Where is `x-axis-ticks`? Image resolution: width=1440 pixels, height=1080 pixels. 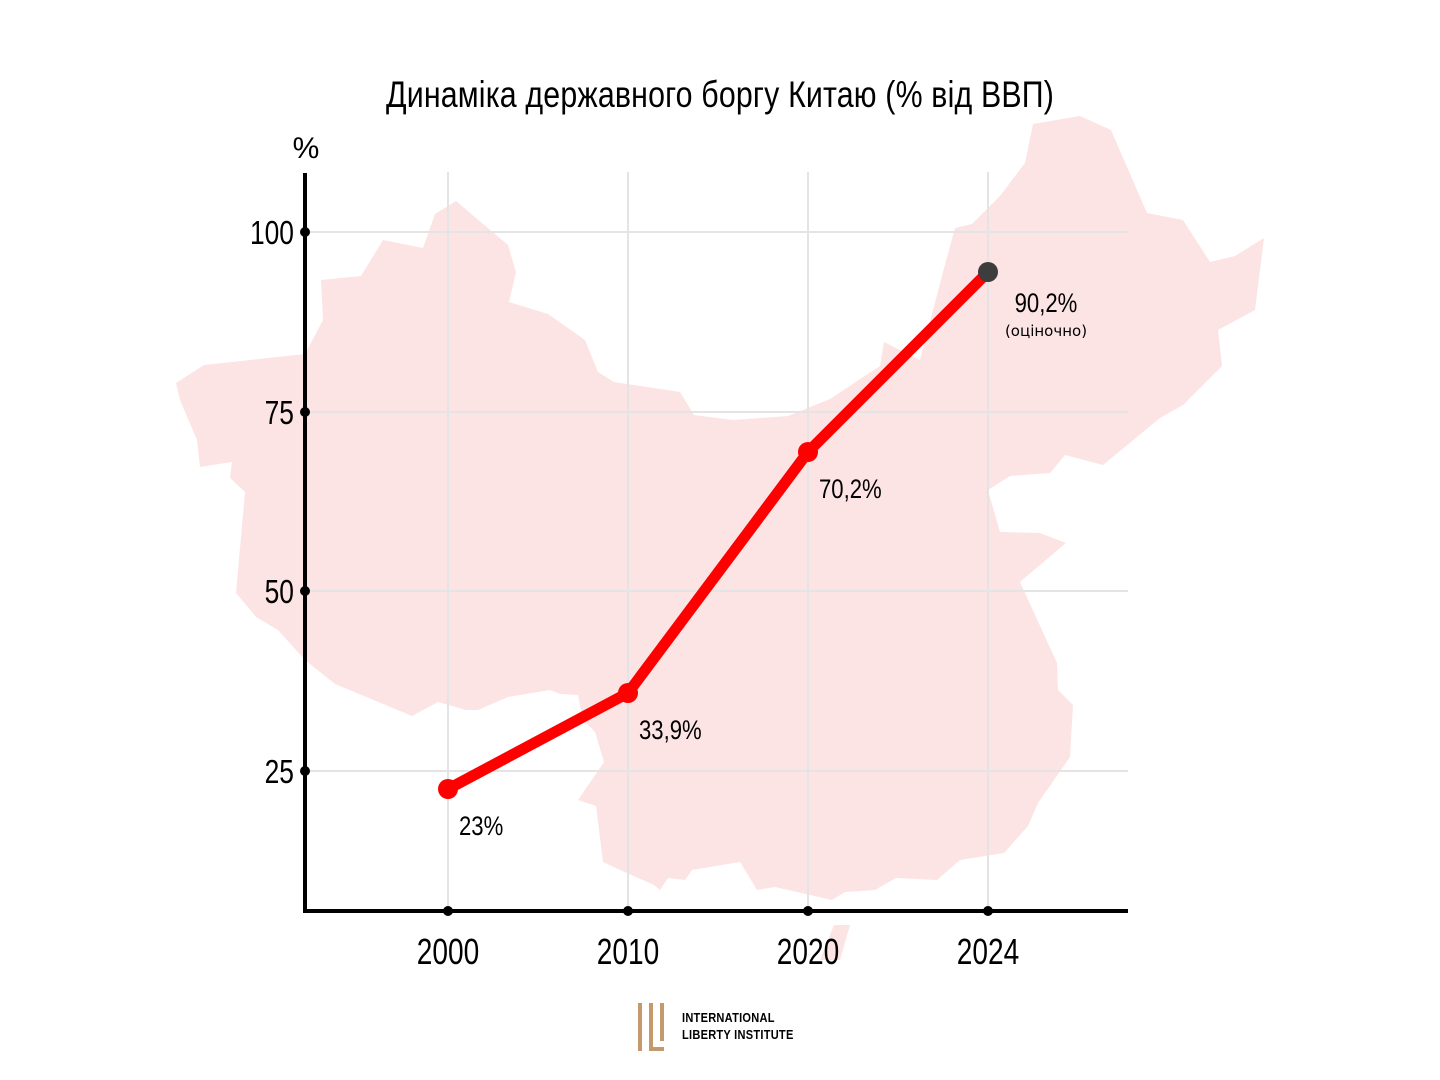
x-axis-ticks is located at coordinates (718, 911).